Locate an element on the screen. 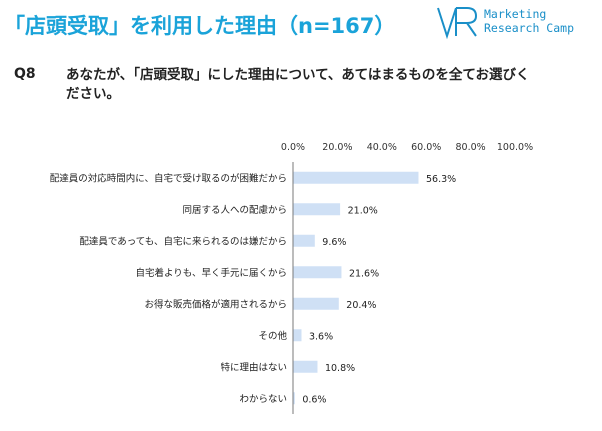  data-label: 20.4% is located at coordinates (361, 305).